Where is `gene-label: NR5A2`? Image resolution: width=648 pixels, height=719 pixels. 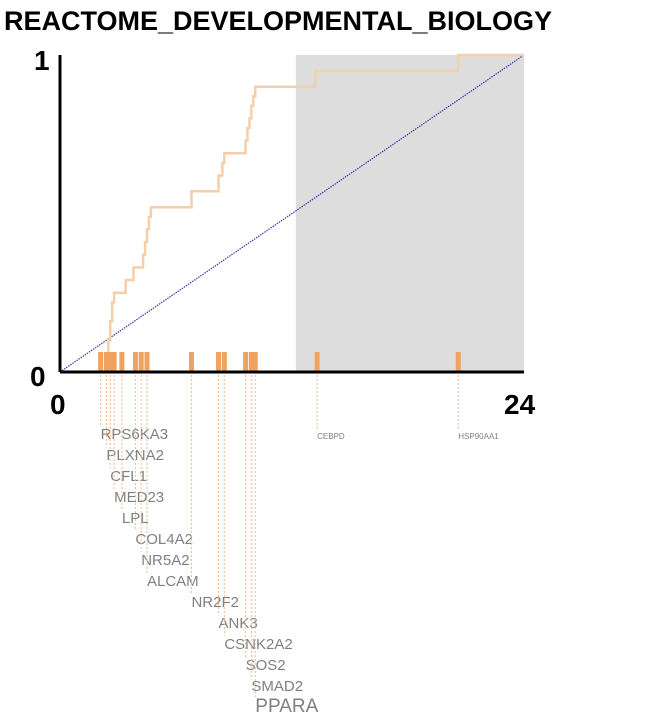 gene-label: NR5A2 is located at coordinates (165, 560).